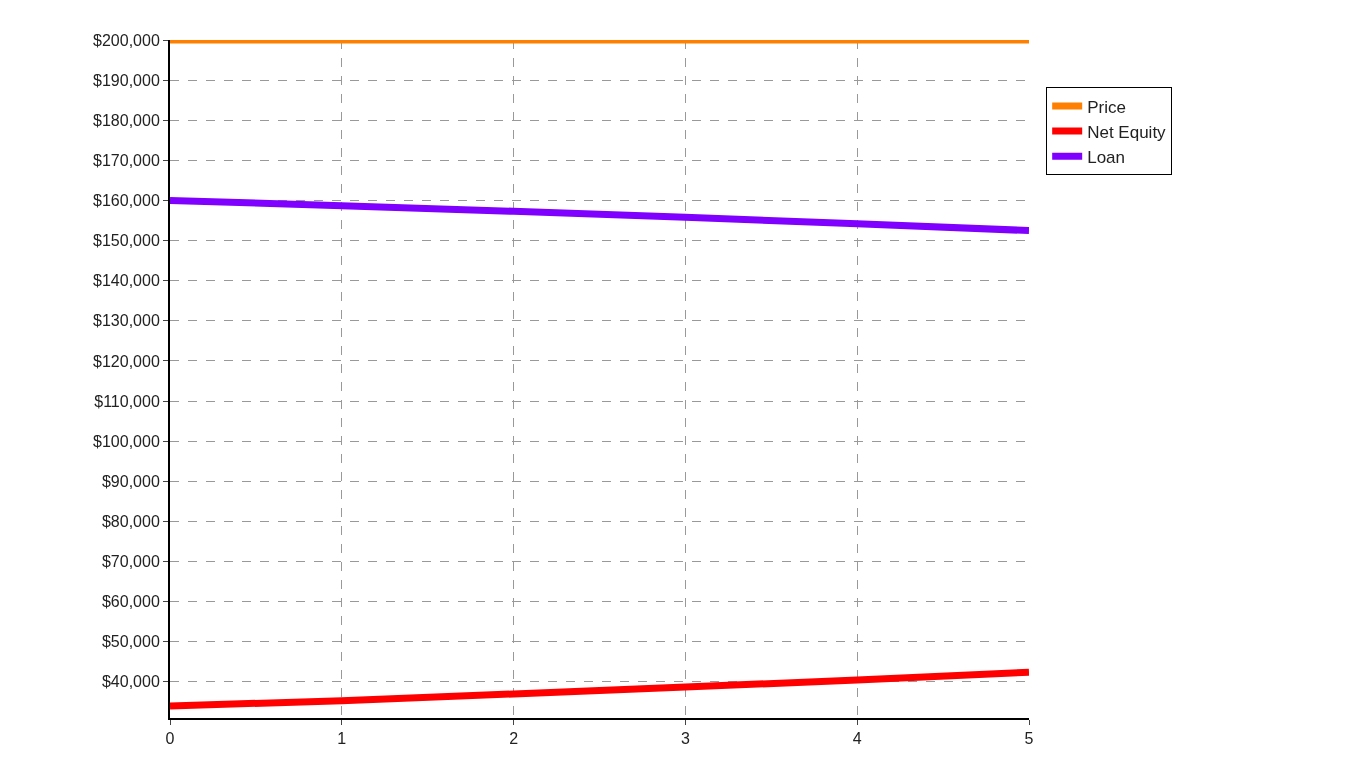  Describe the element at coordinates (126, 321) in the screenshot. I see `y-tick-label: $130,000` at that location.